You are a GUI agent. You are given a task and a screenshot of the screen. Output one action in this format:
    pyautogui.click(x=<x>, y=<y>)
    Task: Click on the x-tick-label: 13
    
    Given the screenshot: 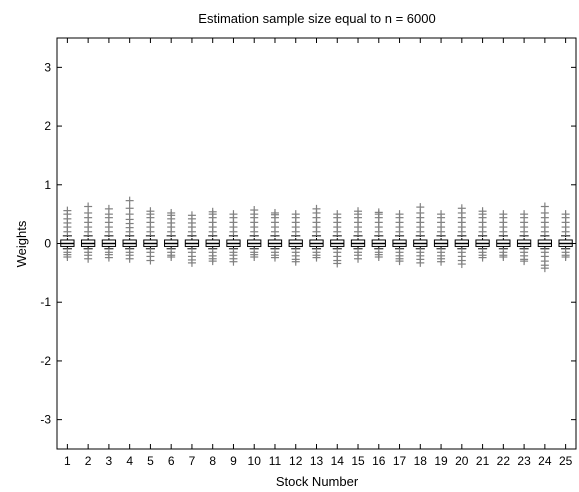 What is the action you would take?
    pyautogui.click(x=317, y=461)
    